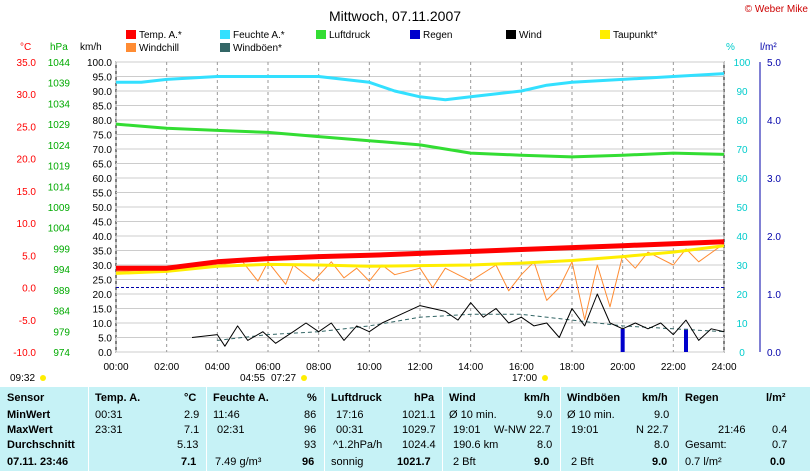  Describe the element at coordinates (310, 415) in the screenshot. I see `min-hum-value: 86` at that location.